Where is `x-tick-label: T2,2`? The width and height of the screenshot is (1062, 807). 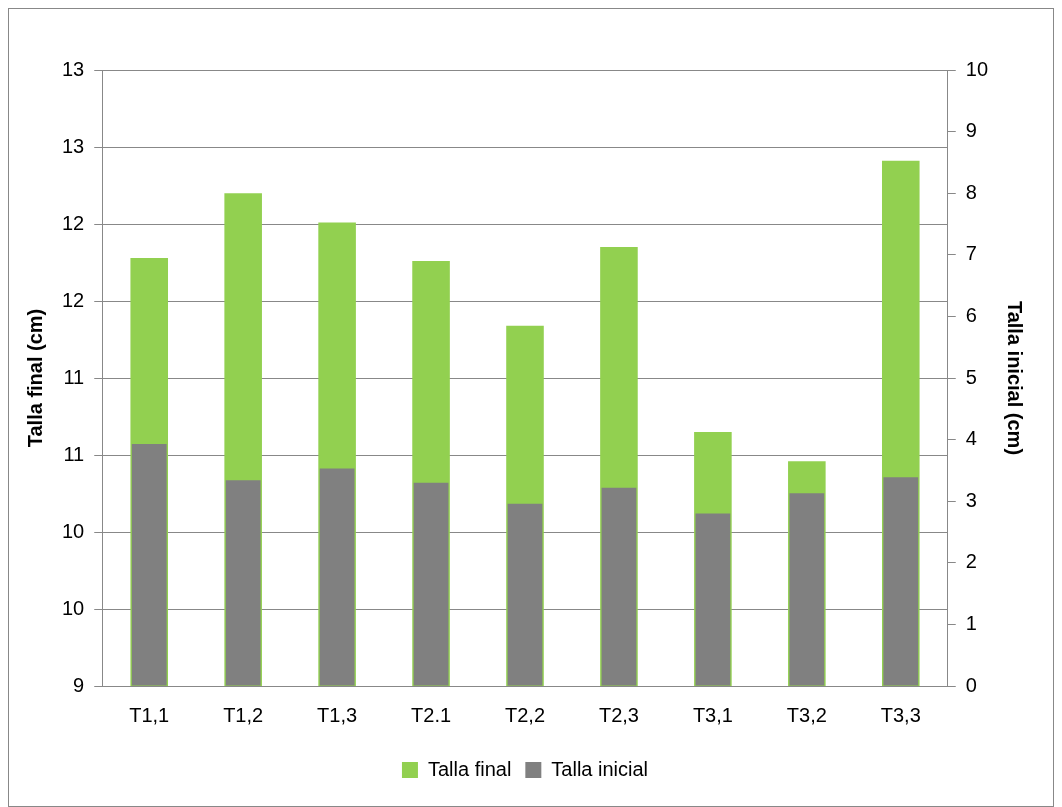 x-tick-label: T2,2 is located at coordinates (525, 714).